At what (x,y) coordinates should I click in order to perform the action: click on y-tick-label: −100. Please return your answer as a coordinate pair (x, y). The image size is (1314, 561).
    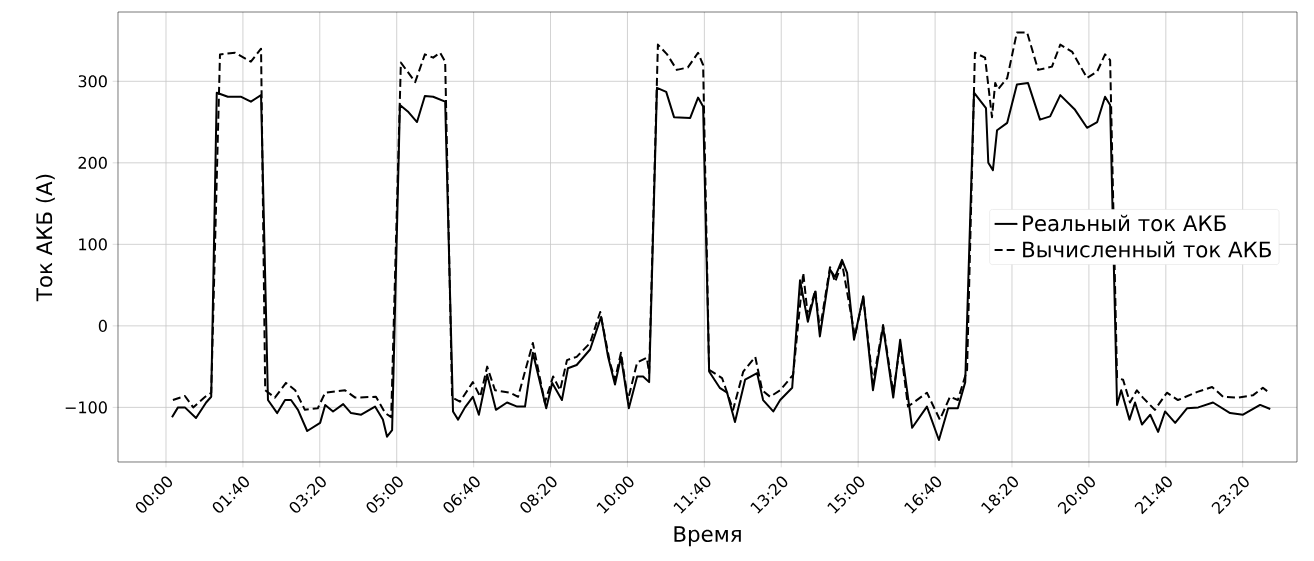
    Looking at the image, I should click on (86, 407).